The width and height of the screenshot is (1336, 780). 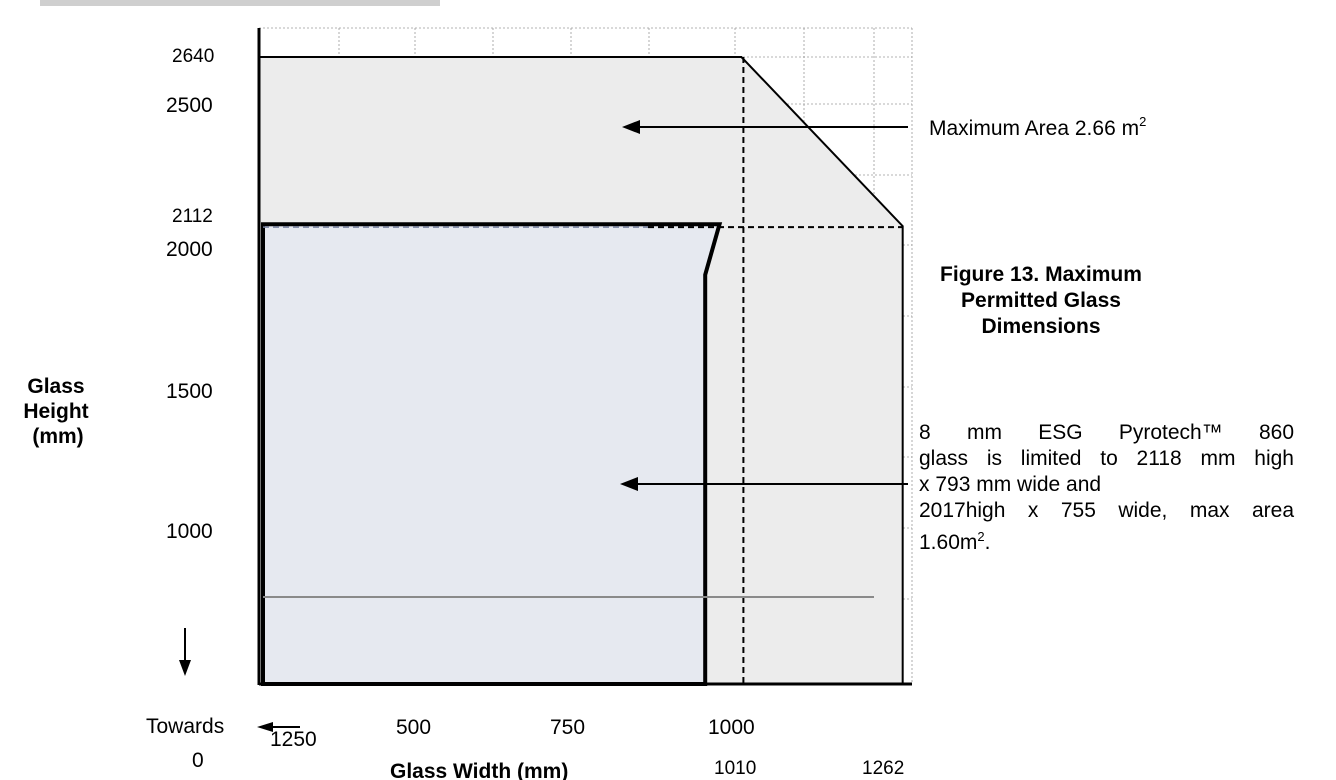 What do you see at coordinates (189, 391) in the screenshot?
I see `y-tick-1500: 1500` at bounding box center [189, 391].